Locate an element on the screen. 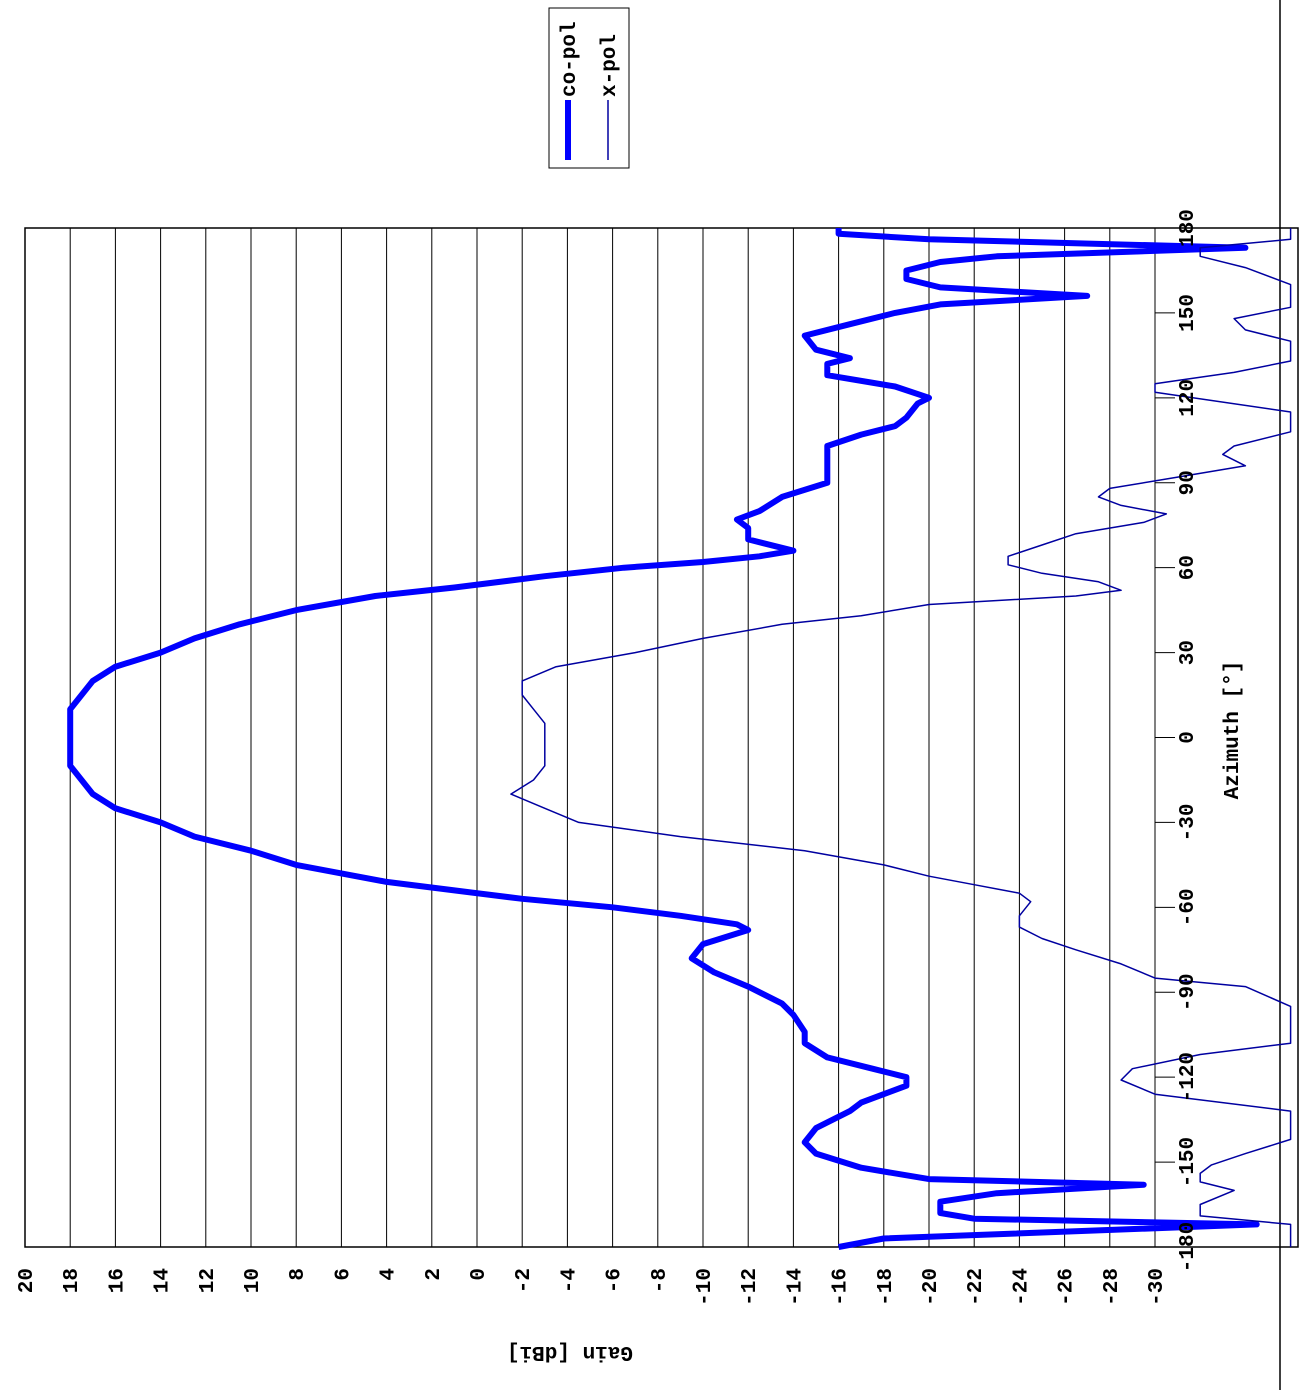 This screenshot has width=1306, height=1390. x-tick-label: 30 is located at coordinates (1188, 652).